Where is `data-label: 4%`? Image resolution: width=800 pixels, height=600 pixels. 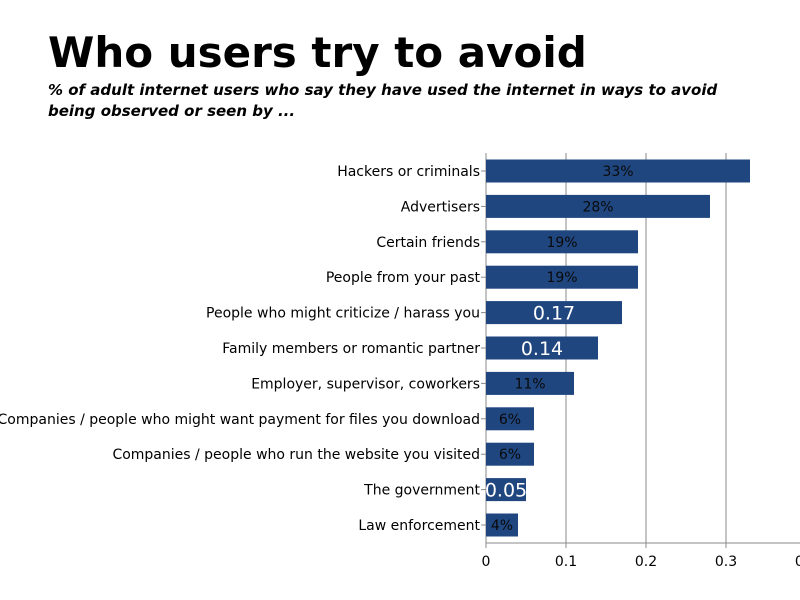
data-label: 4% is located at coordinates (502, 526).